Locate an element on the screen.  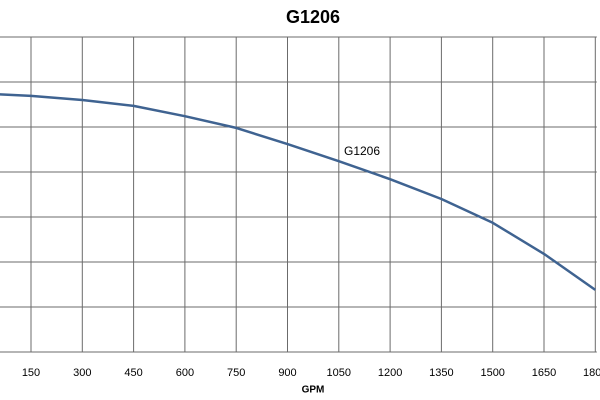
x-axis-label: GPM is located at coordinates (313, 390).